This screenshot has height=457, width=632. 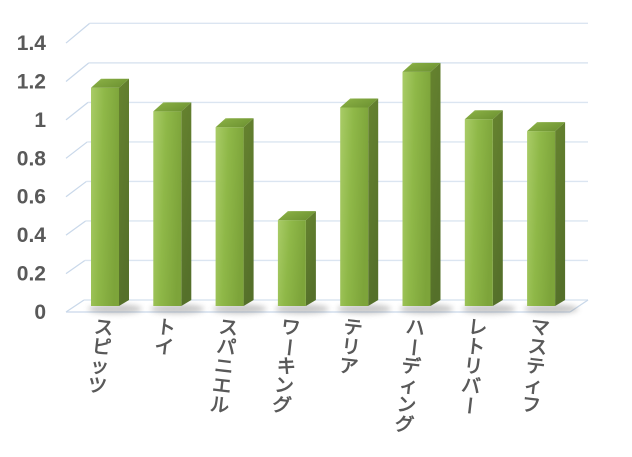 What do you see at coordinates (32, 43) in the screenshot?
I see `y-axis-tick-label: 1.4` at bounding box center [32, 43].